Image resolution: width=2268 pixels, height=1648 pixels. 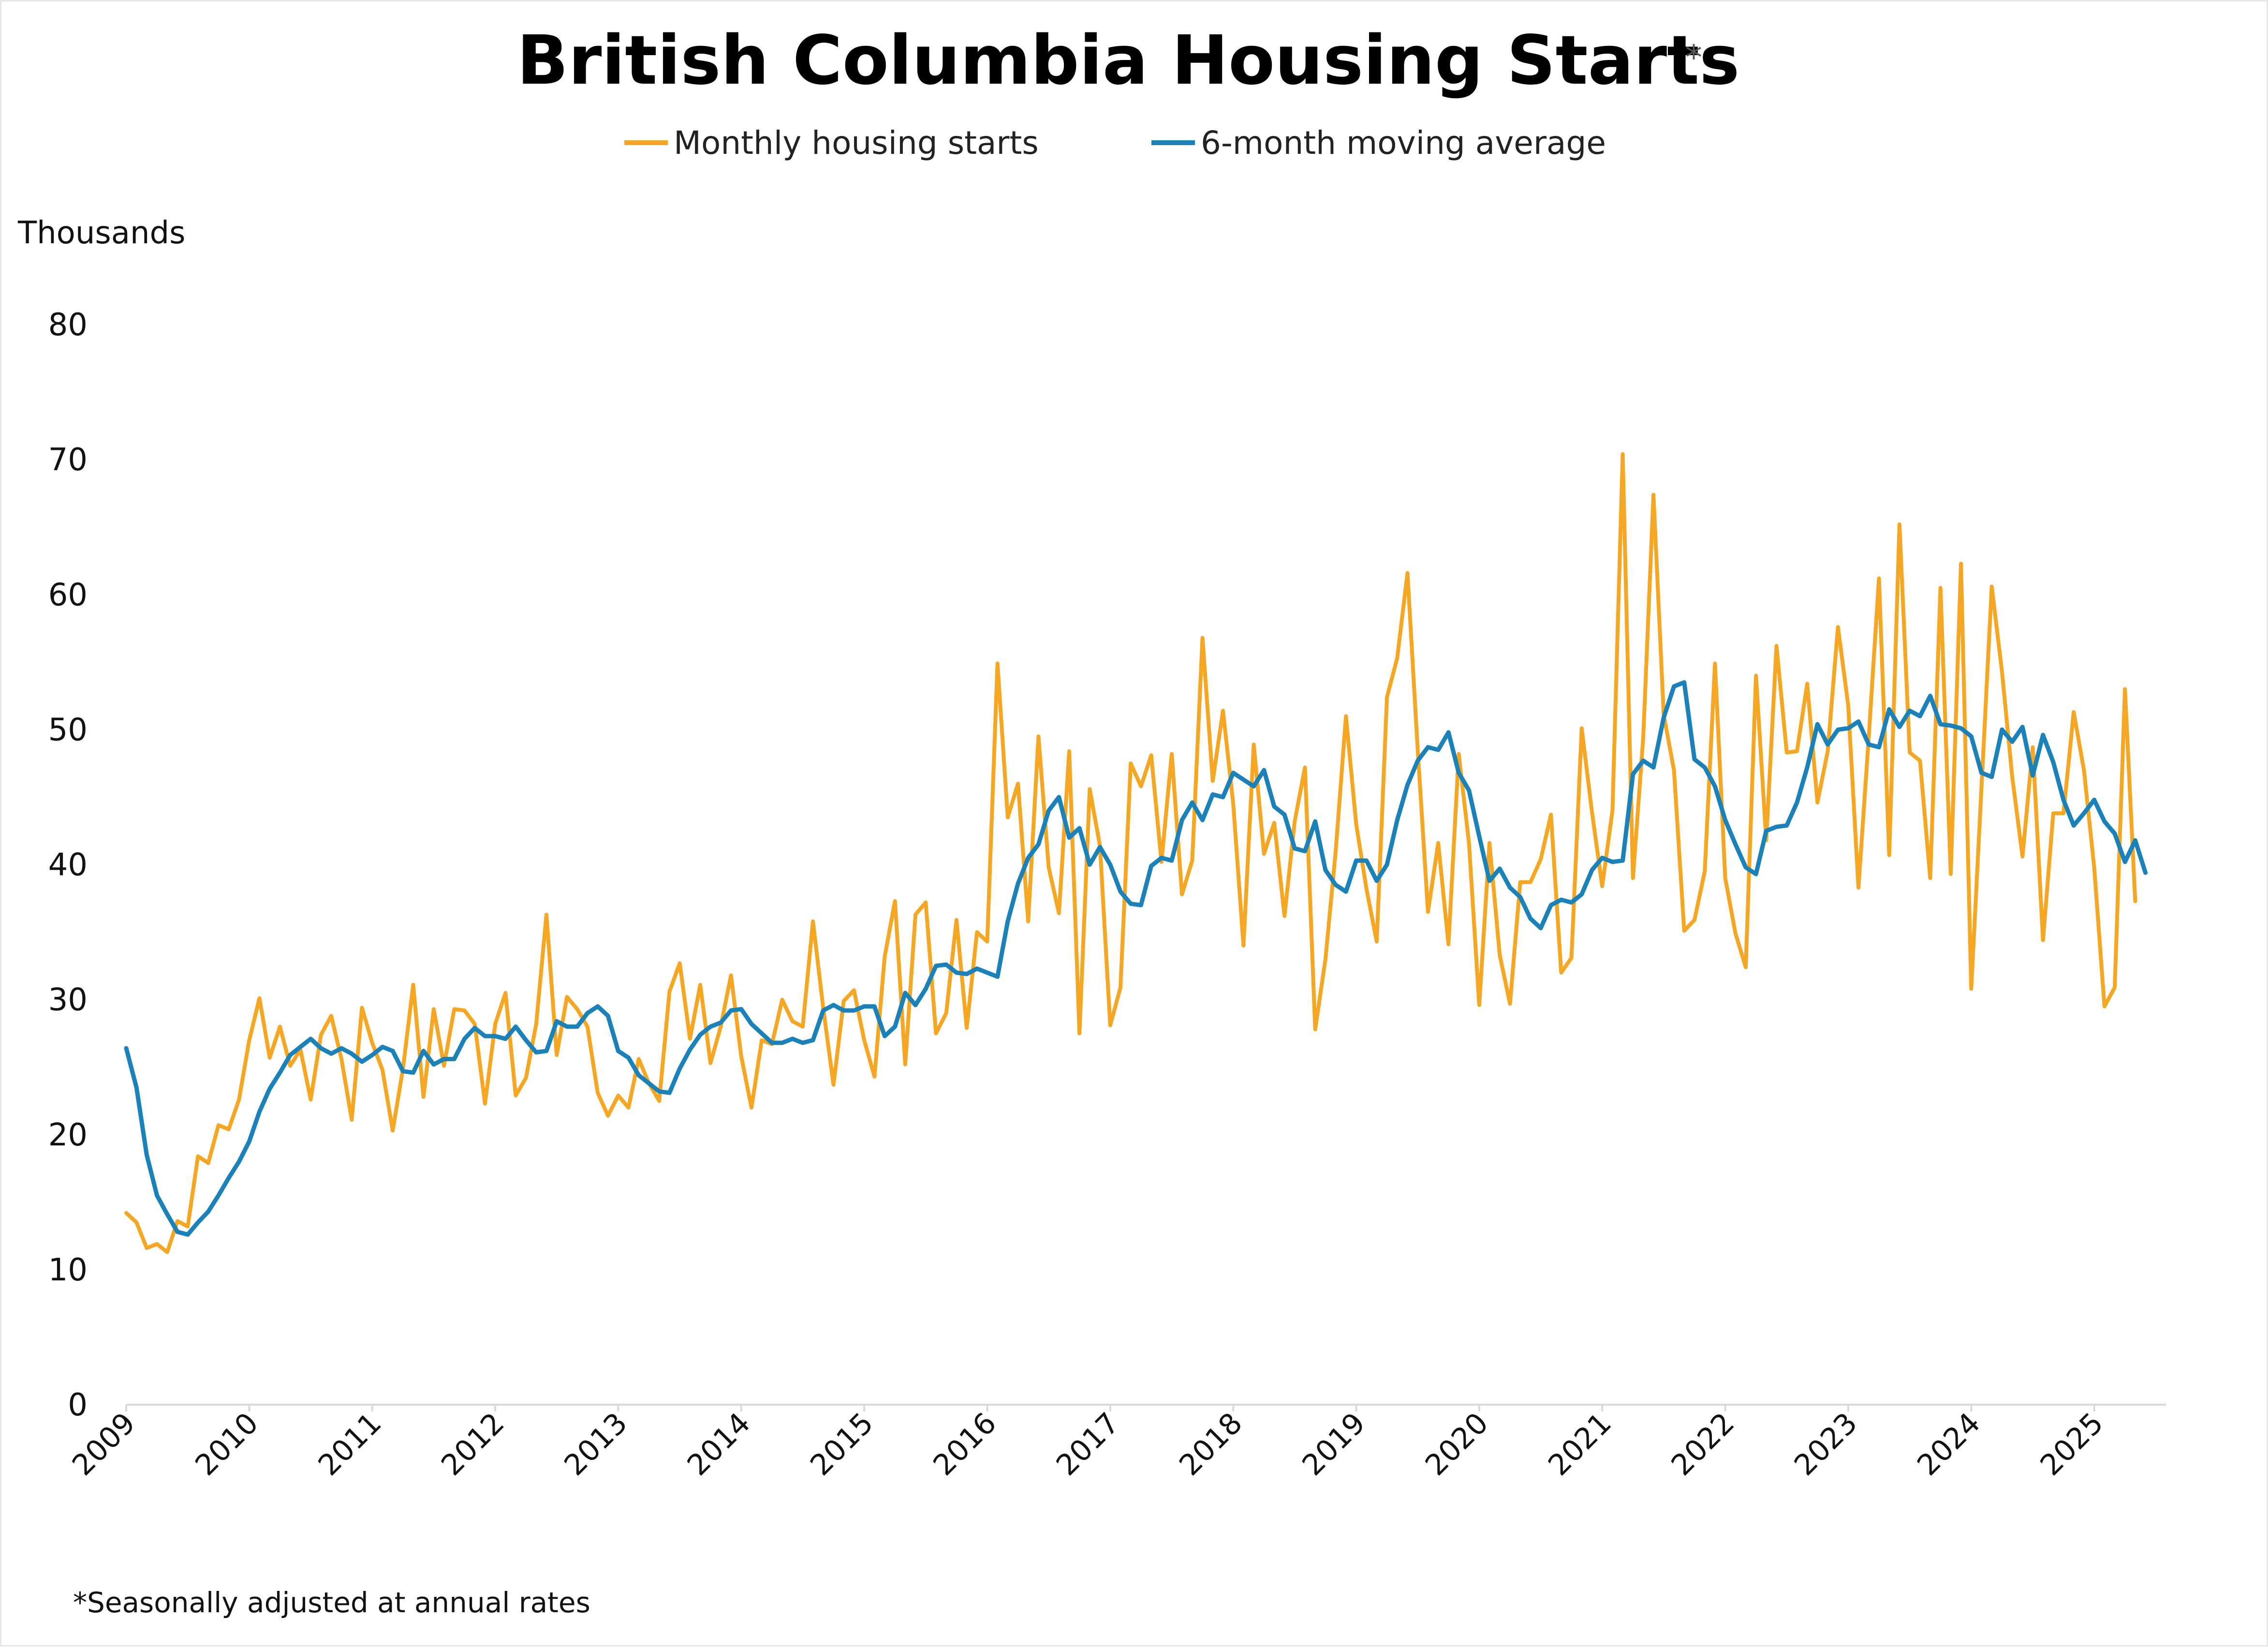 What do you see at coordinates (78, 1405) in the screenshot?
I see `y-tick-label: 0` at bounding box center [78, 1405].